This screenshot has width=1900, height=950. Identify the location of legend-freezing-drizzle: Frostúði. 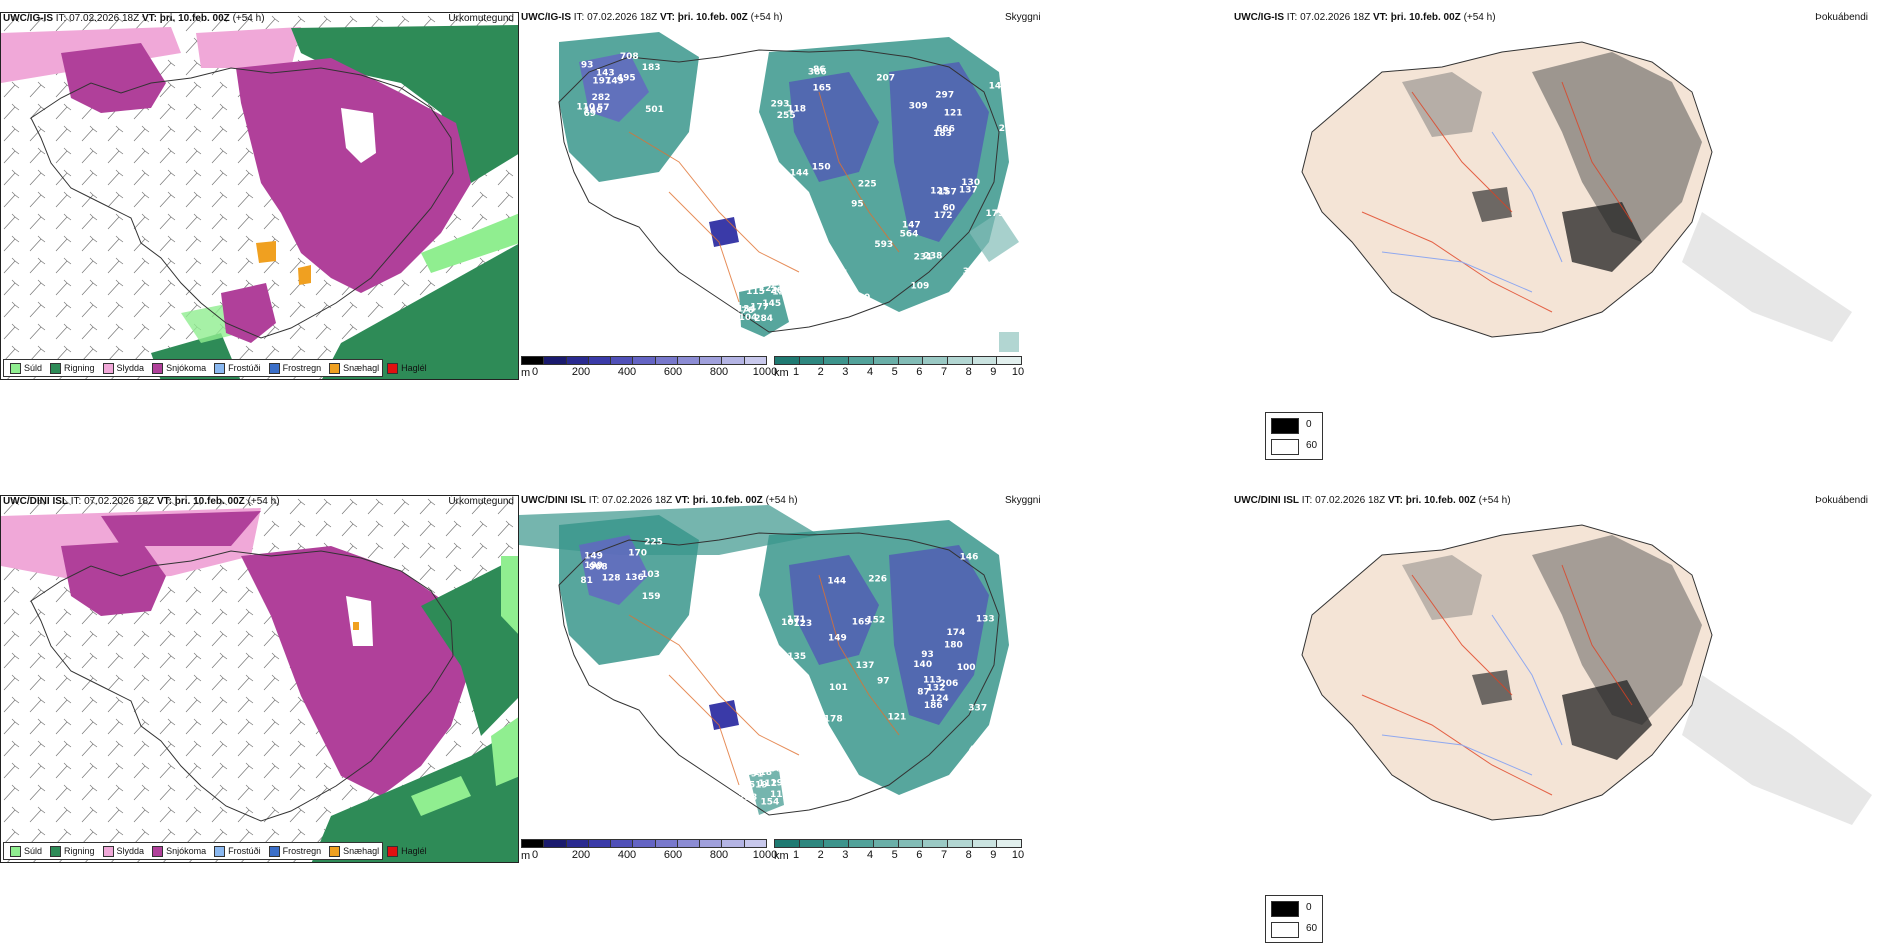
(237, 851).